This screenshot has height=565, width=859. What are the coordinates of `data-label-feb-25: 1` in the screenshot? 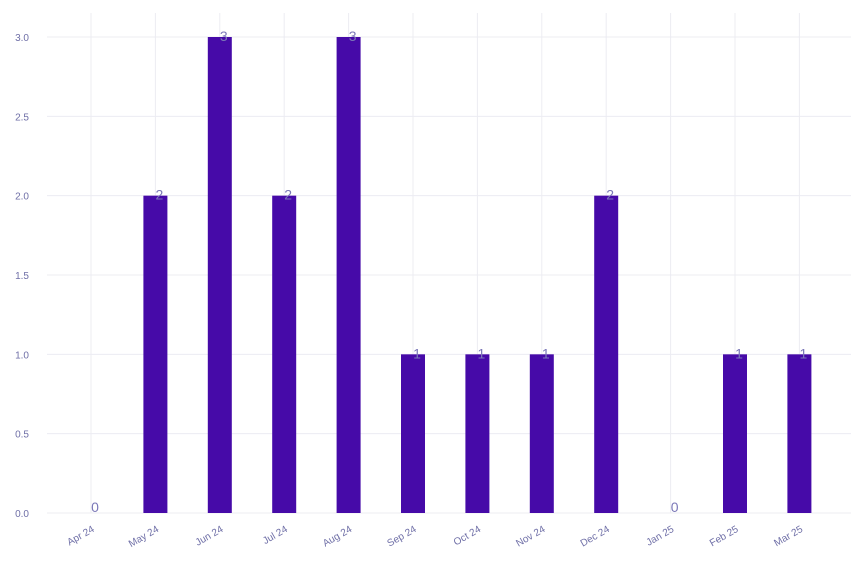 It's located at (739, 353).